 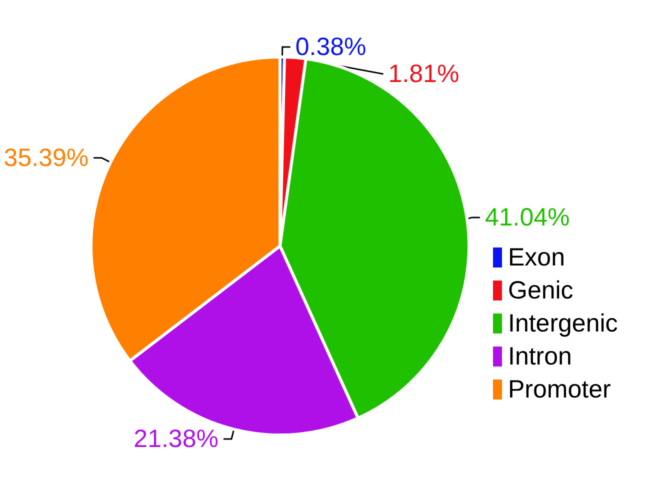 I want to click on legend-label: Promoter, so click(x=559, y=390).